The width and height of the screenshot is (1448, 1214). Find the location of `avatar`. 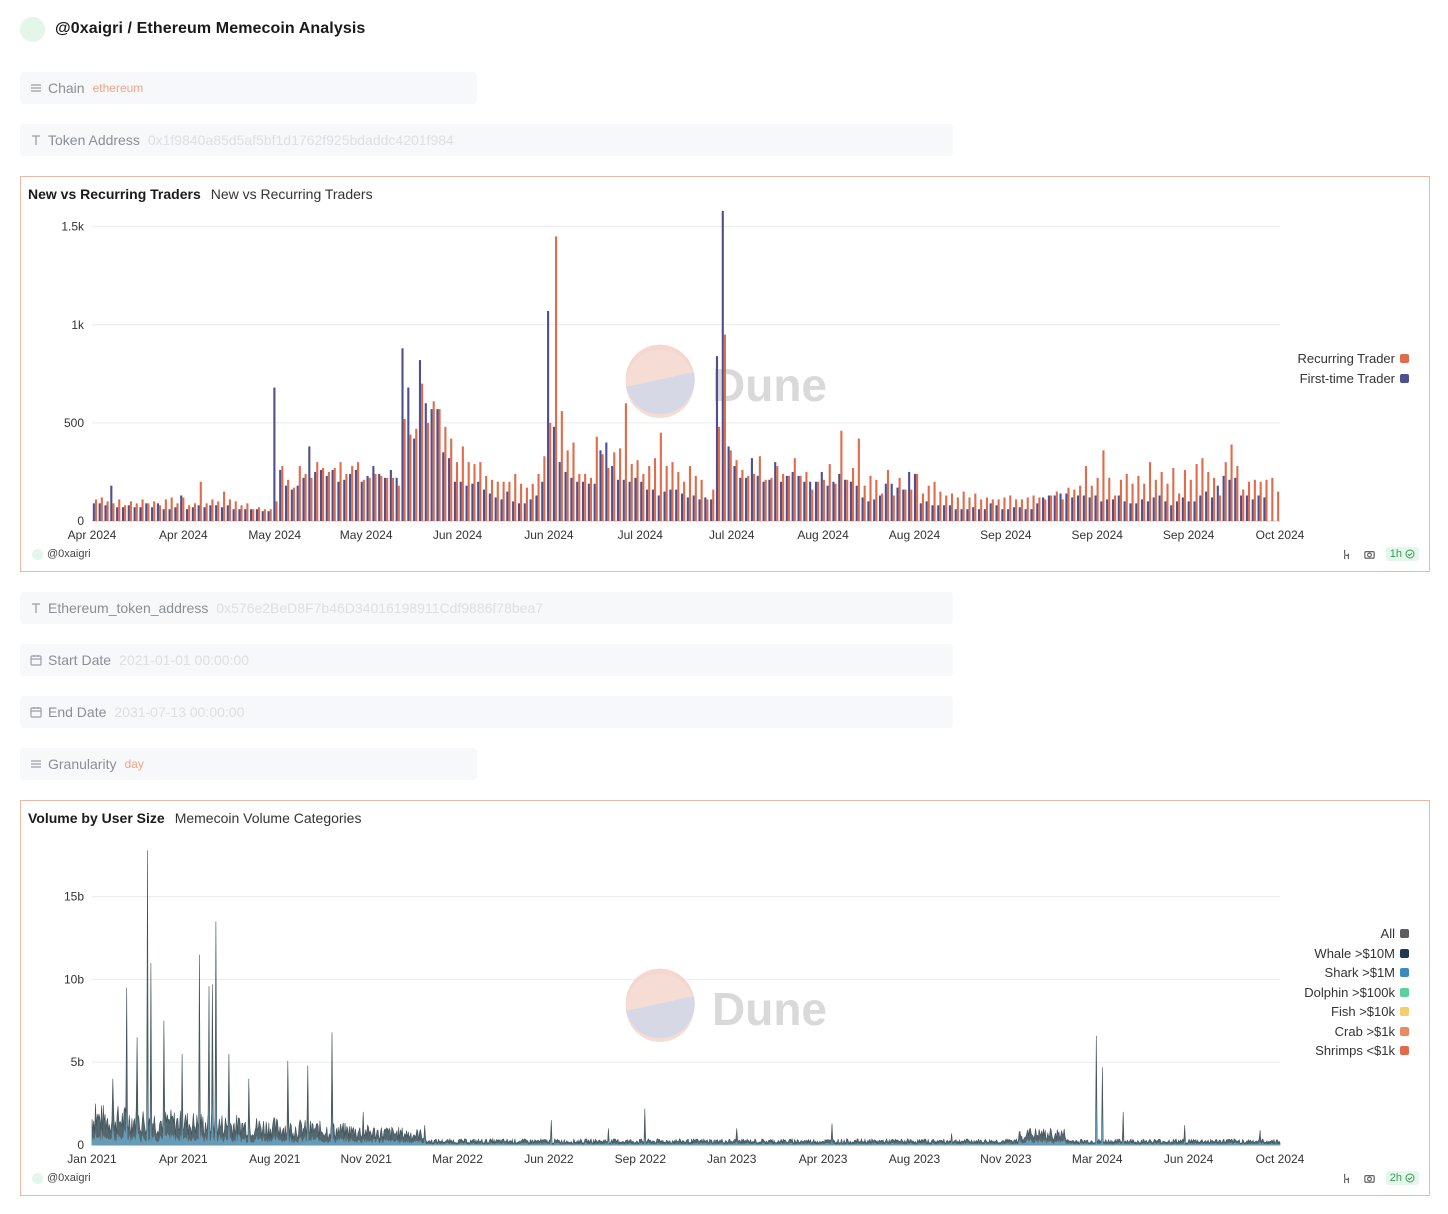

avatar is located at coordinates (32, 29).